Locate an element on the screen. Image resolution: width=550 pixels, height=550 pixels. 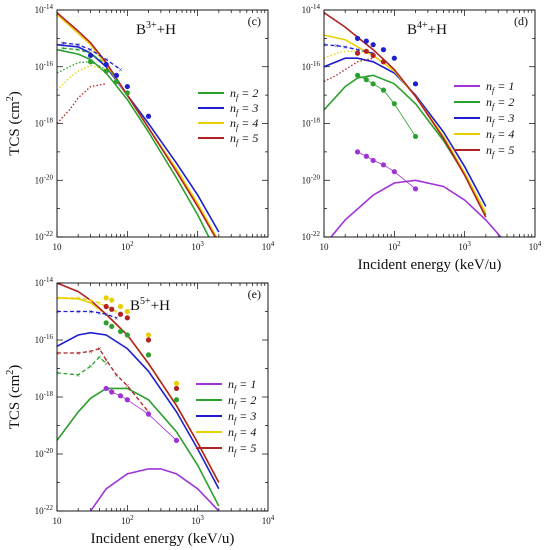
y-tick-label: 10-16 is located at coordinates (44, 66).